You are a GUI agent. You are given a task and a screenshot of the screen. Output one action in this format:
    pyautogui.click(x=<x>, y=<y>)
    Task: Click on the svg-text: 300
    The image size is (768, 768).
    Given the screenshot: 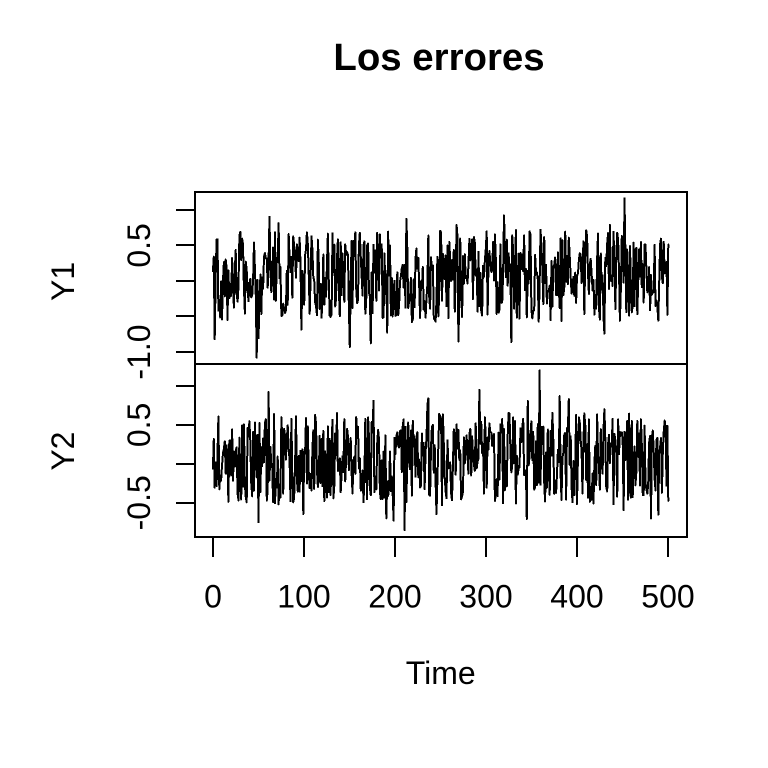 What is the action you would take?
    pyautogui.click(x=485, y=597)
    